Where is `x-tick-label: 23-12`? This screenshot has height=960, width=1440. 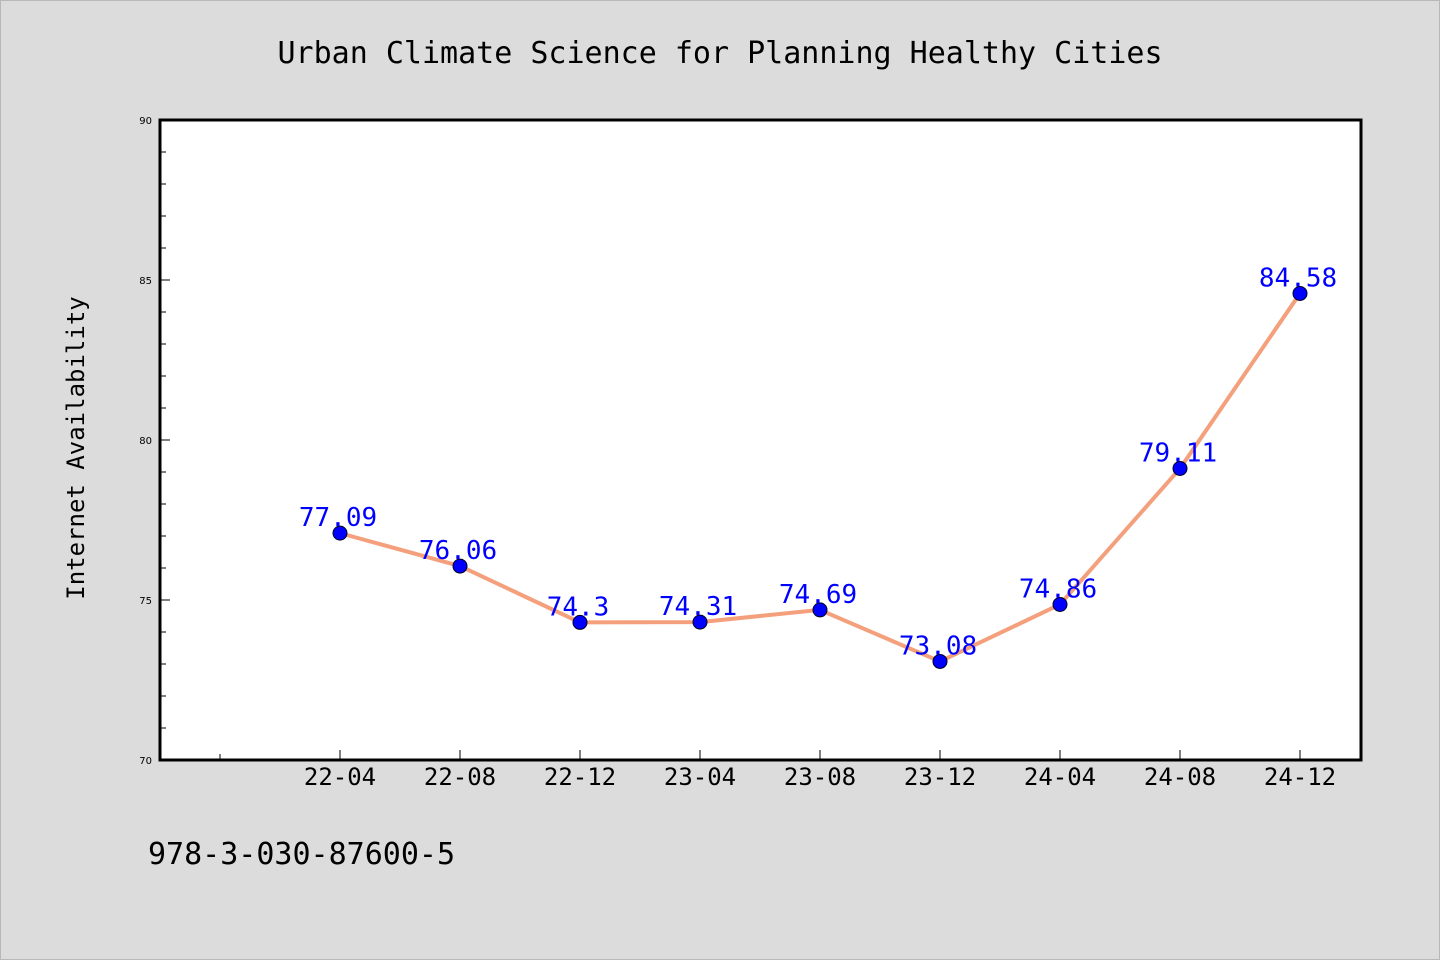 x-tick-label: 23-12 is located at coordinates (940, 777).